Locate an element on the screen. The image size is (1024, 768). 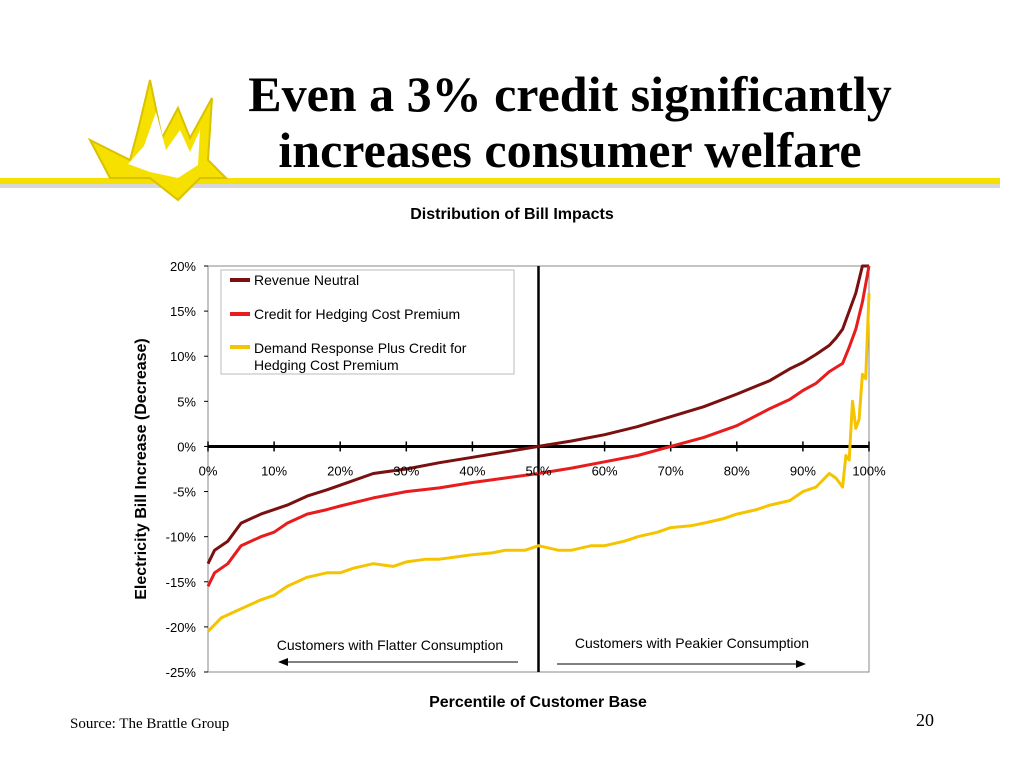
slide-title-line-2: increases consumer welfare is located at coordinates (570, 150).